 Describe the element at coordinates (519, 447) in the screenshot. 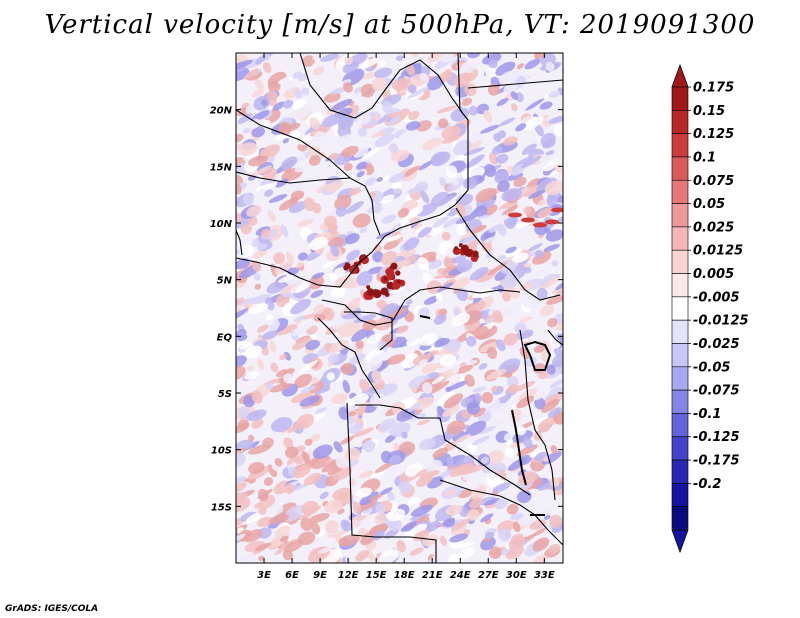

I see `lake-outline` at that location.